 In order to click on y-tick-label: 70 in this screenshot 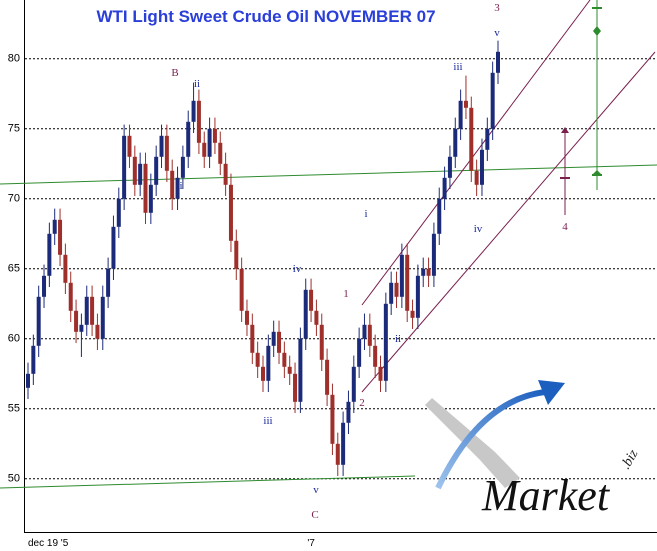, I will do `click(14, 199)`.